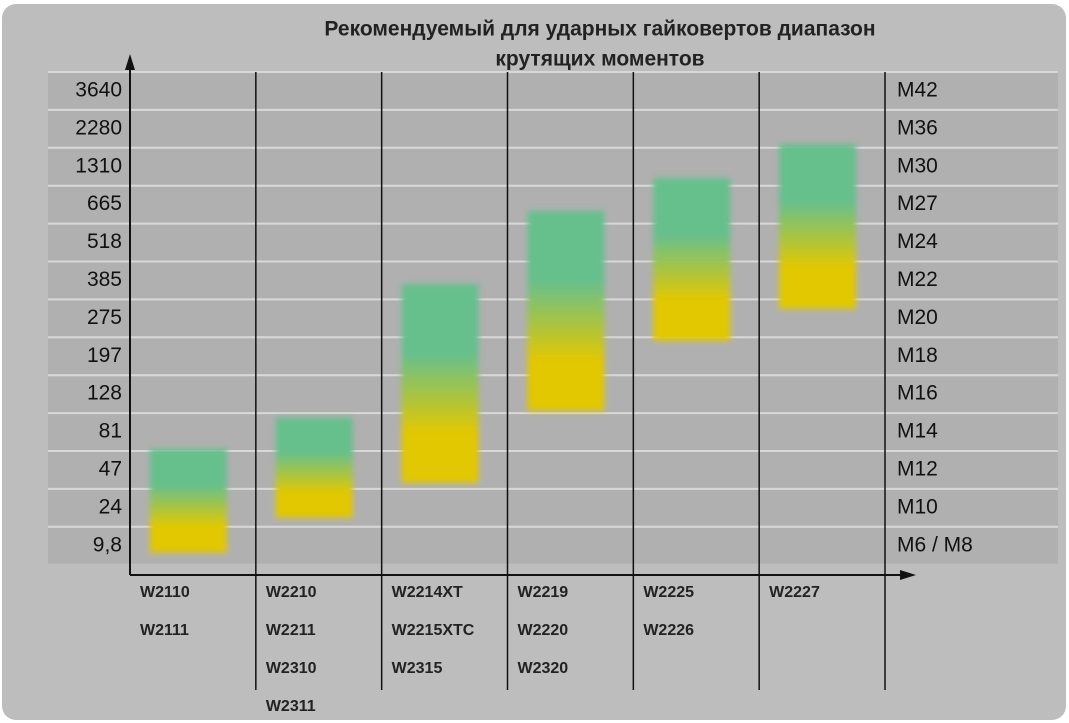 The image size is (1069, 723). I want to click on y-tick-label: 81, so click(110, 431).